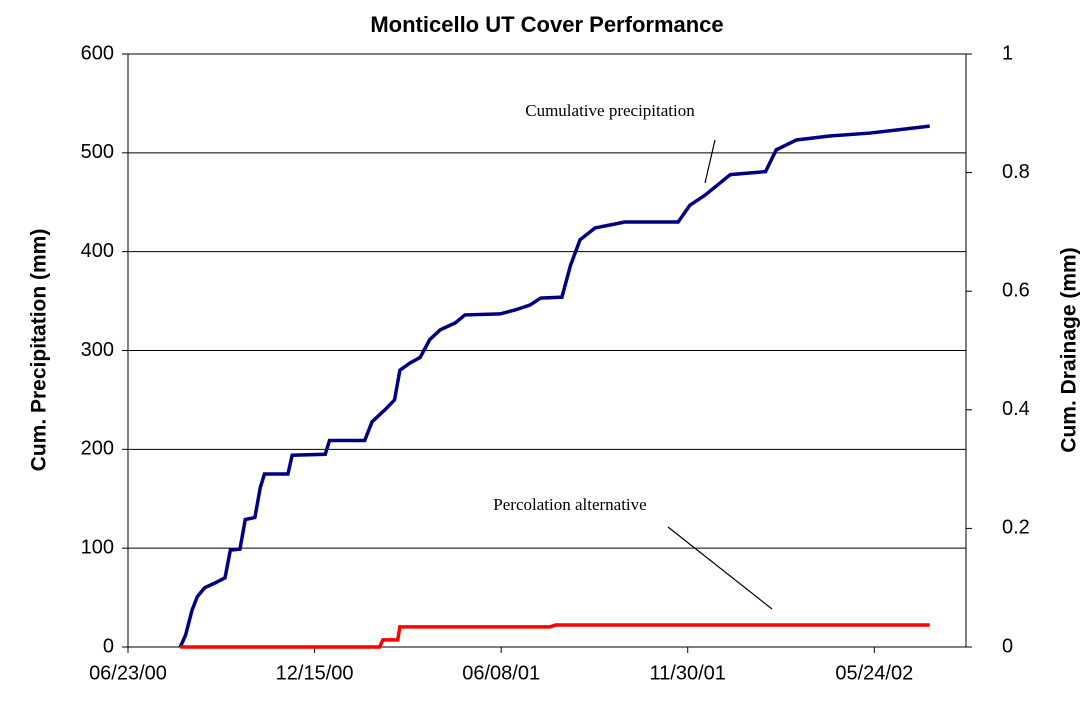  I want to click on y2-tick-label: 0, so click(1007, 646).